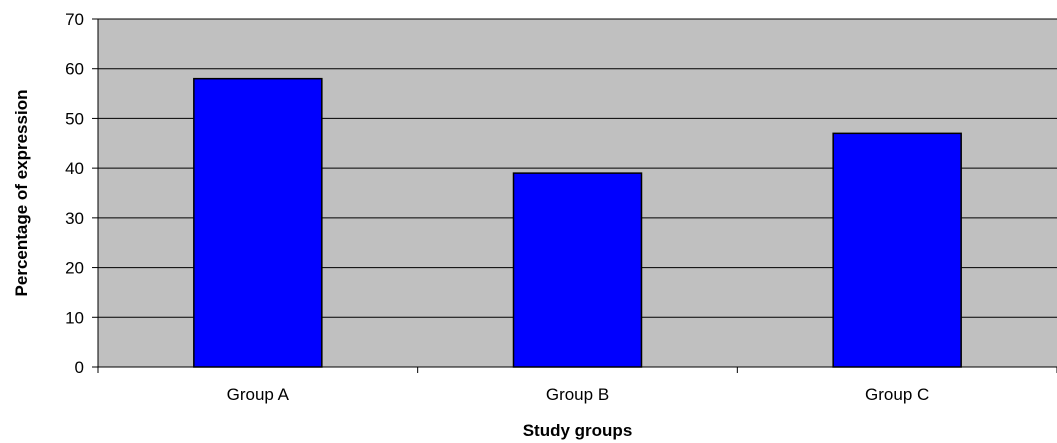 The image size is (1057, 443). I want to click on x-axis-ticks: Group A Group B Group C, so click(577, 385).